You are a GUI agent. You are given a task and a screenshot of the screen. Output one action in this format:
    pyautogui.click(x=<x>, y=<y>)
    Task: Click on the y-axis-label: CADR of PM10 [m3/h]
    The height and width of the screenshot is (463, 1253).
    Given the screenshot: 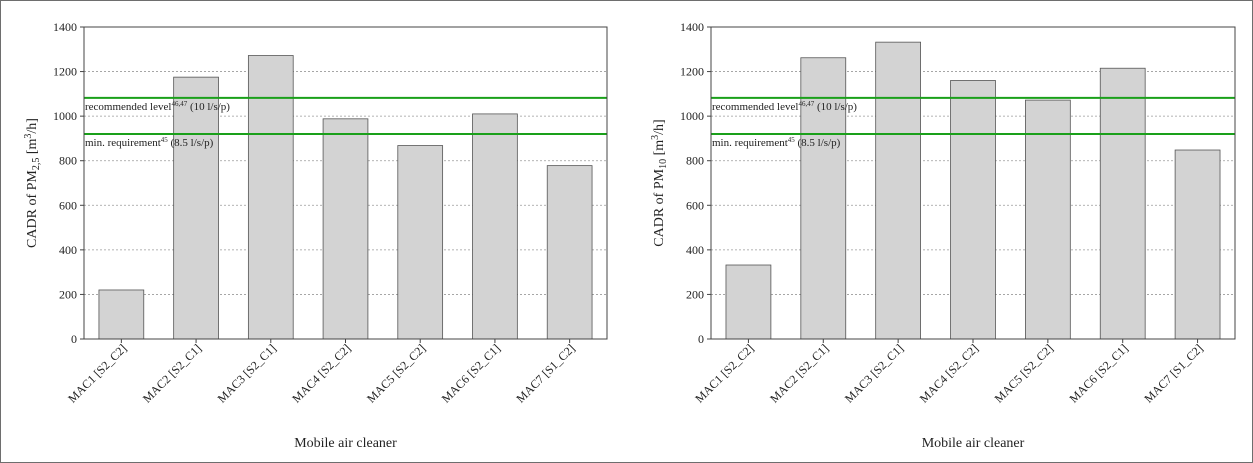 What is the action you would take?
    pyautogui.click(x=659, y=182)
    